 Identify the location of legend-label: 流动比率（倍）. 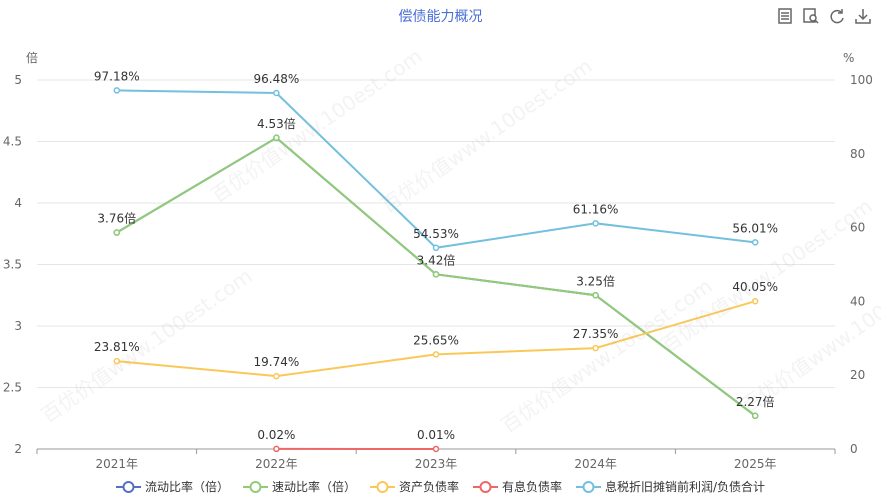
(186, 487).